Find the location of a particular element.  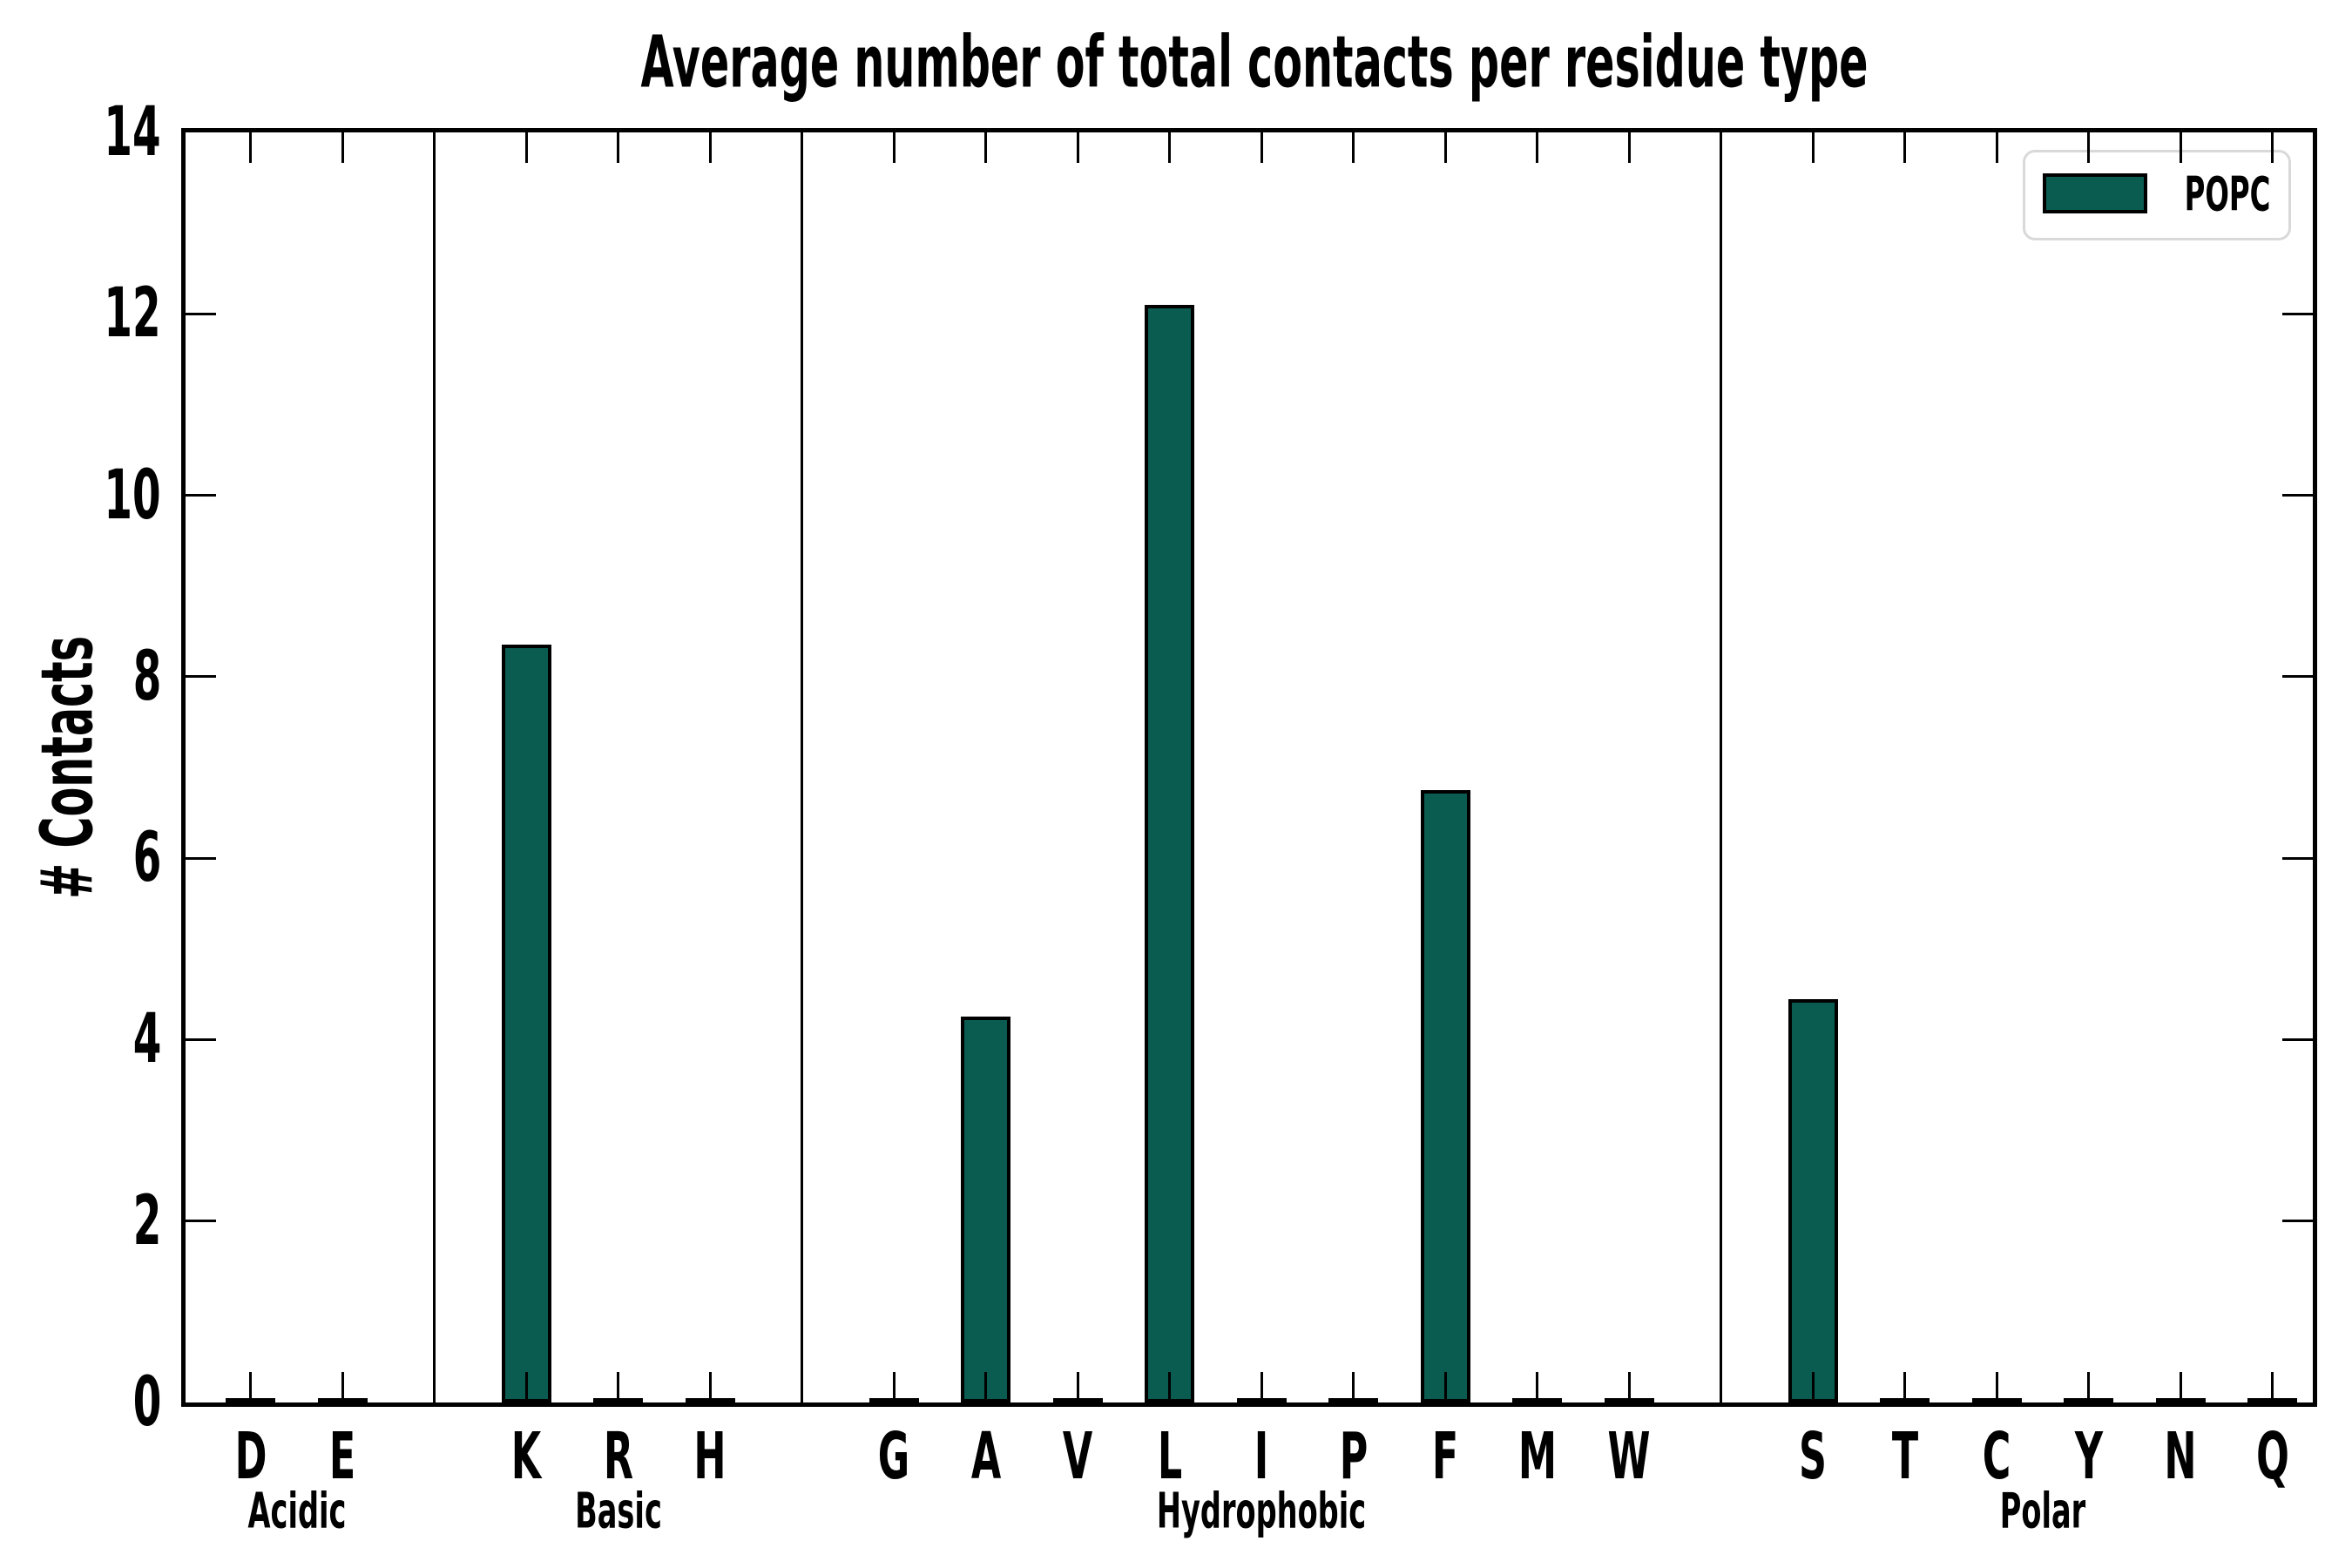

x-tick-label-A: A is located at coordinates (985, 1457).